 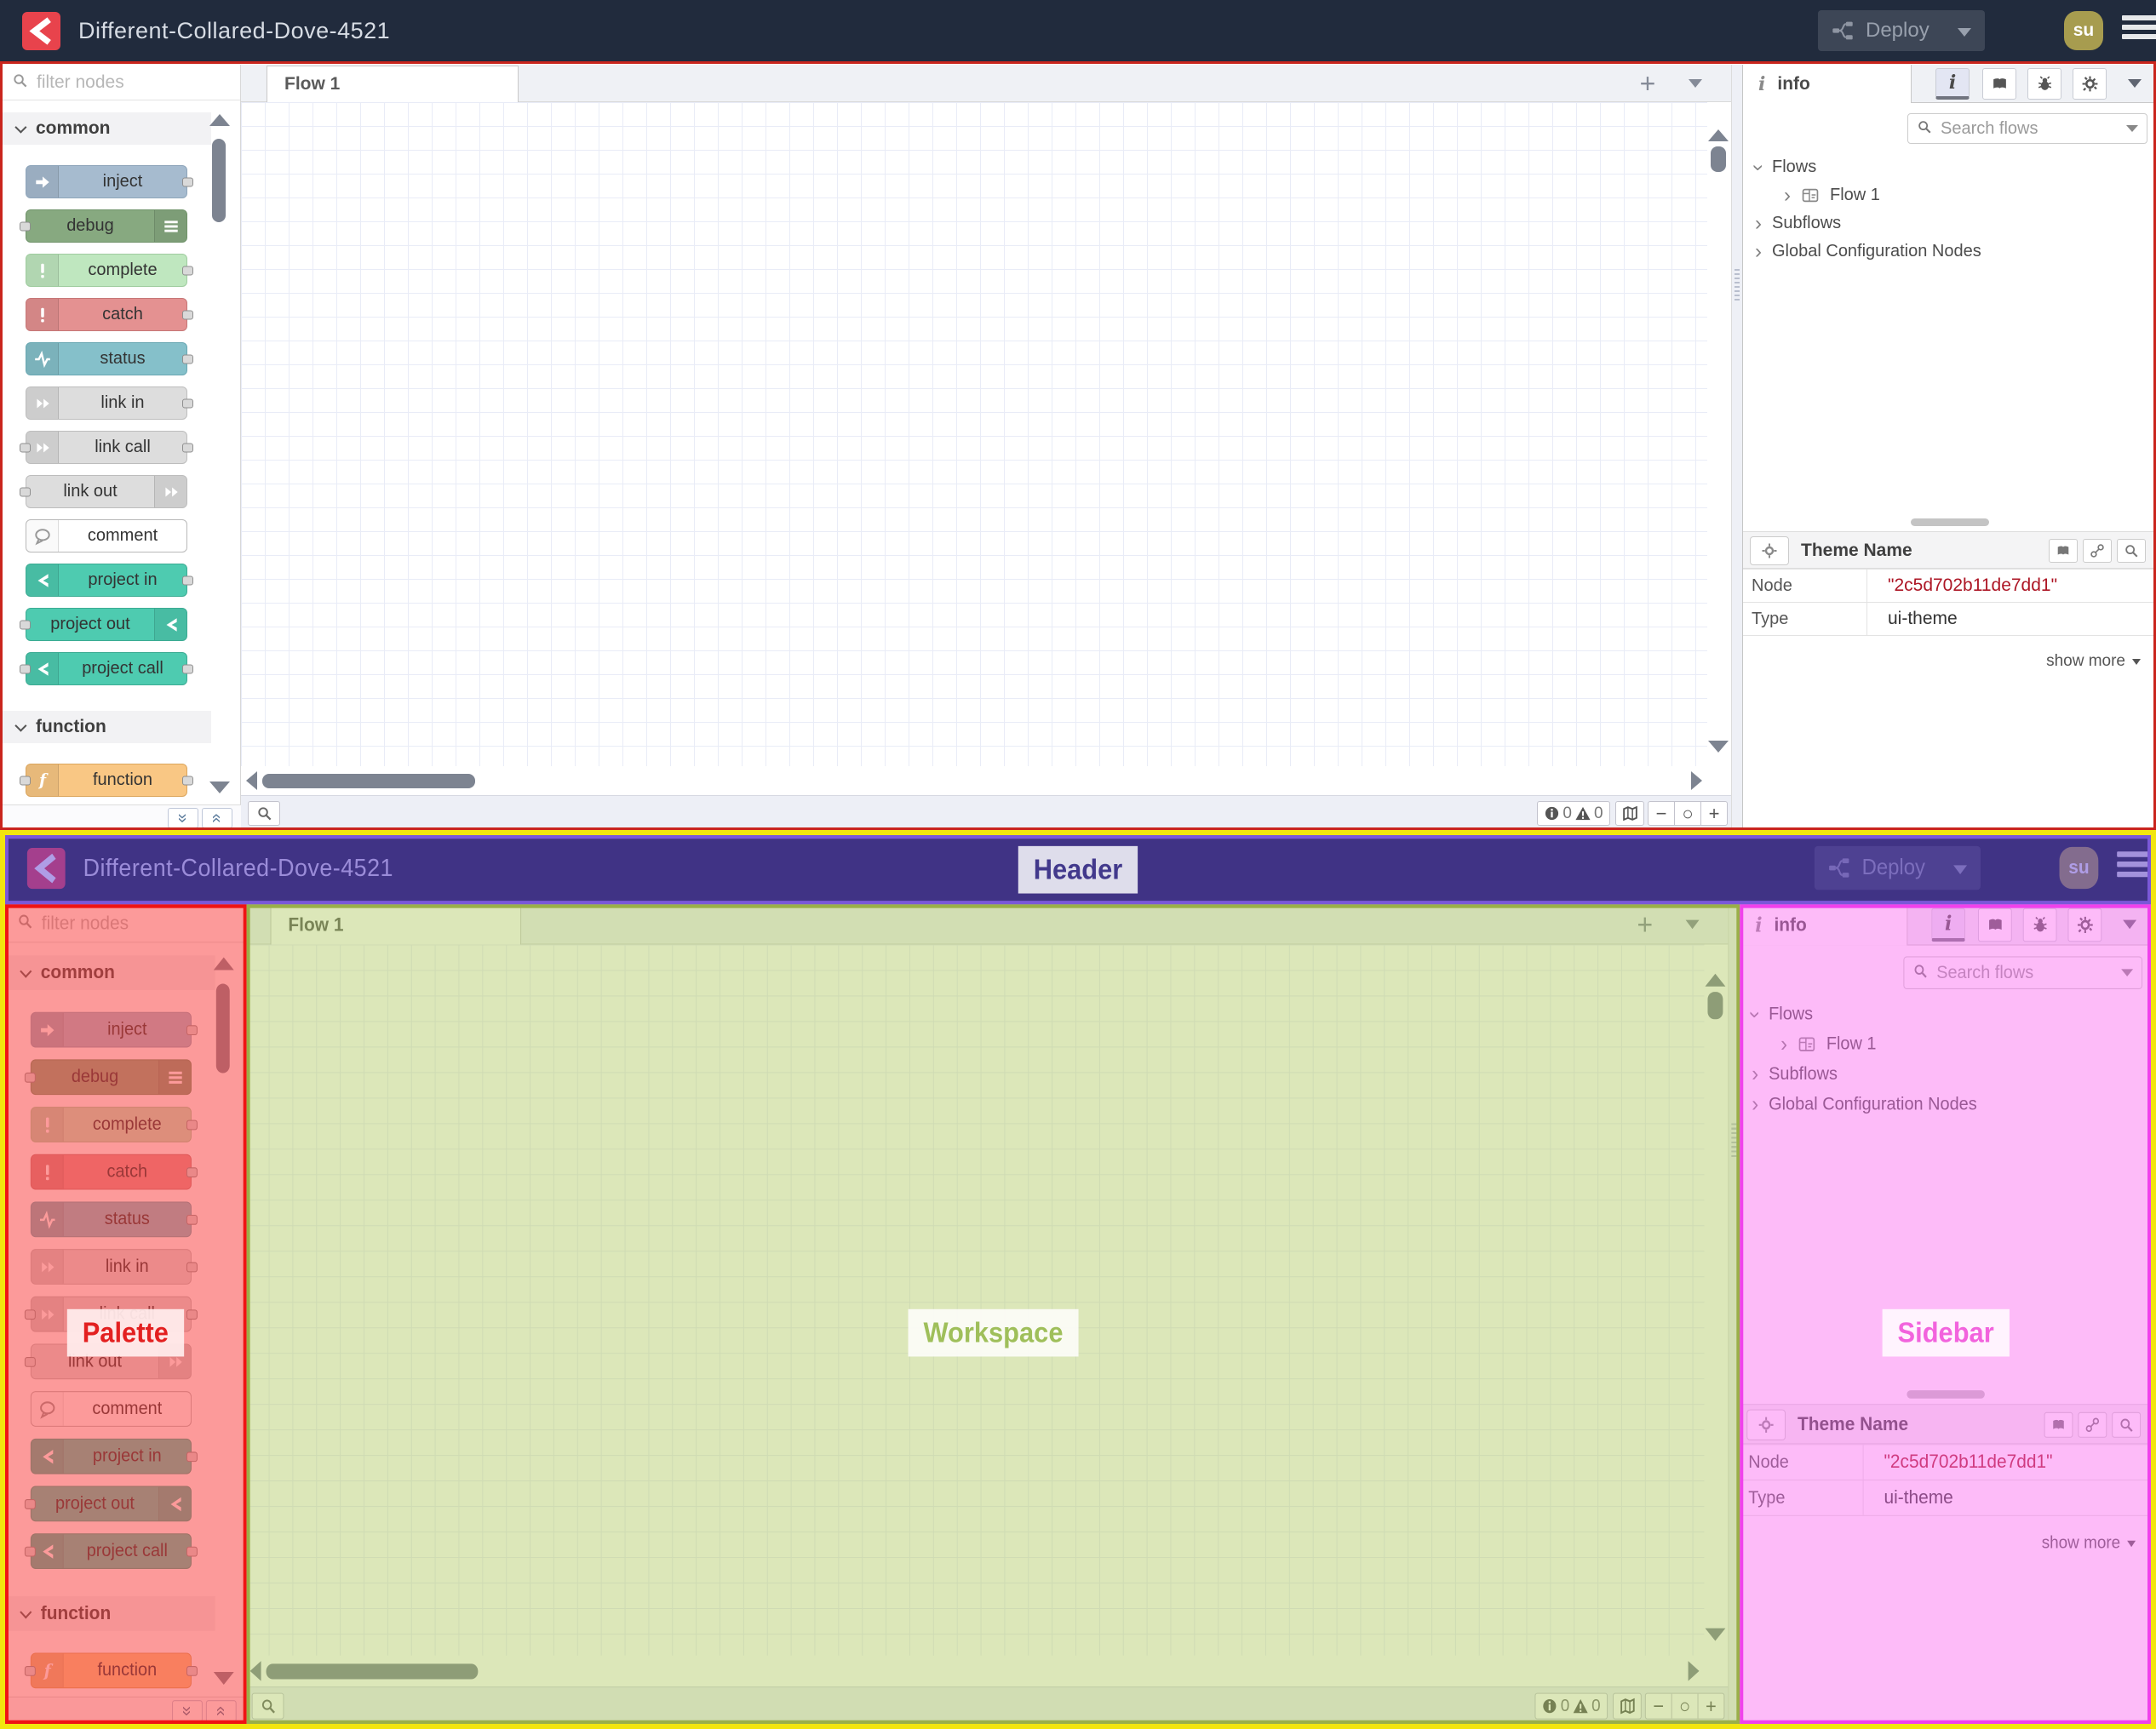 I want to click on palette-node-link-in: link in, so click(x=109, y=403).